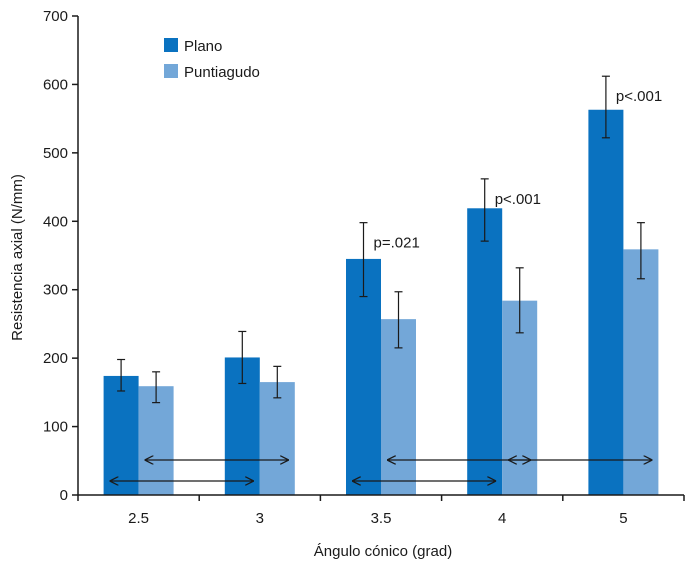 The width and height of the screenshot is (691, 565). What do you see at coordinates (502, 518) in the screenshot?
I see `x-tick-label: 4` at bounding box center [502, 518].